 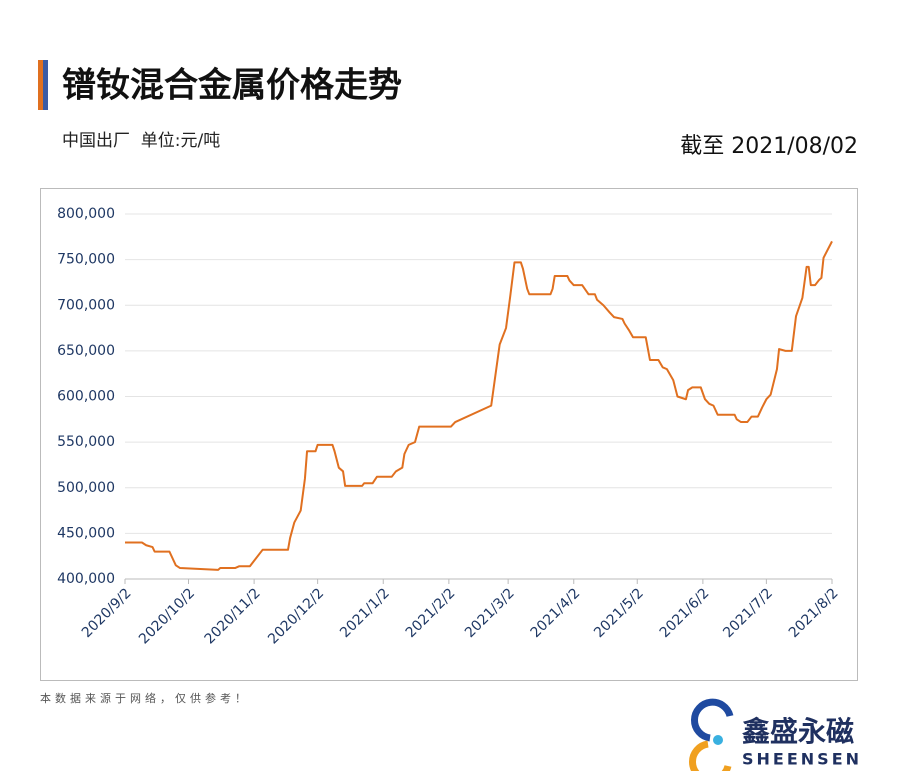 I want to click on y-tick-label: 400,000, so click(x=86, y=579).